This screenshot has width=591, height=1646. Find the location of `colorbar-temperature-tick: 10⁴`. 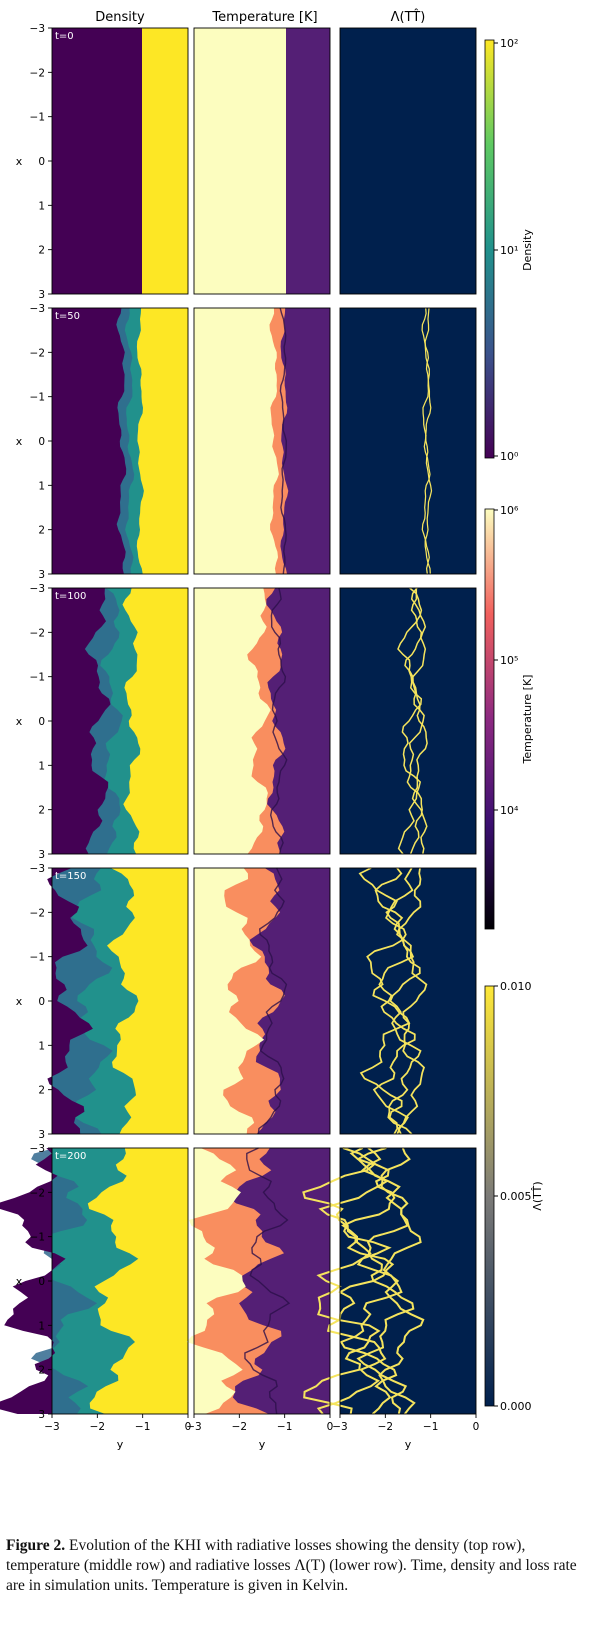

colorbar-temperature-tick: 10⁴ is located at coordinates (509, 810).